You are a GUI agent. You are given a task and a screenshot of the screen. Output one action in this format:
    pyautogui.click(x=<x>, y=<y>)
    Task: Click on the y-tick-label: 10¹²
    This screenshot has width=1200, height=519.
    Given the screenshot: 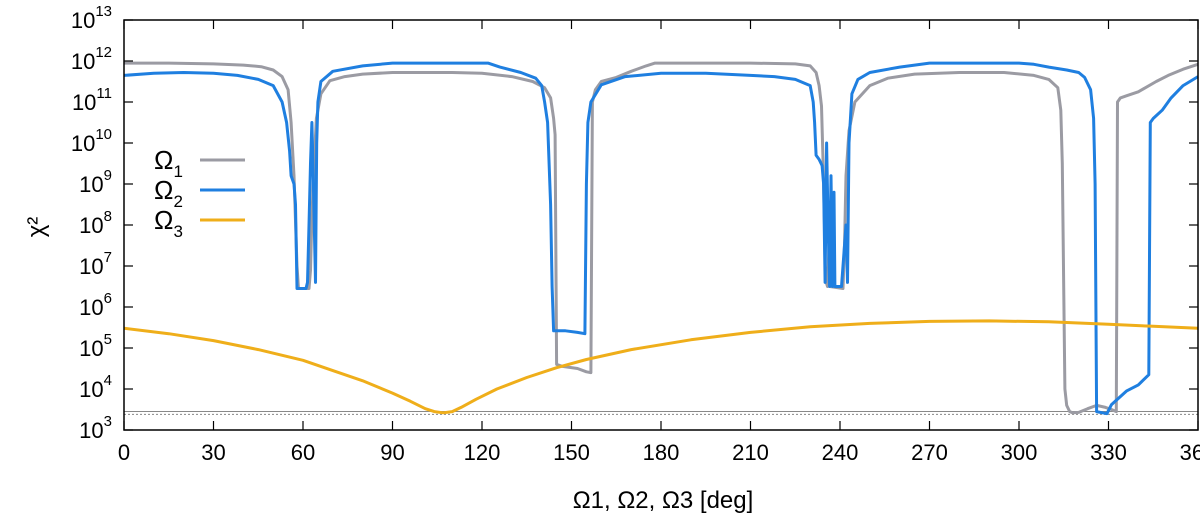 What is the action you would take?
    pyautogui.click(x=91, y=59)
    